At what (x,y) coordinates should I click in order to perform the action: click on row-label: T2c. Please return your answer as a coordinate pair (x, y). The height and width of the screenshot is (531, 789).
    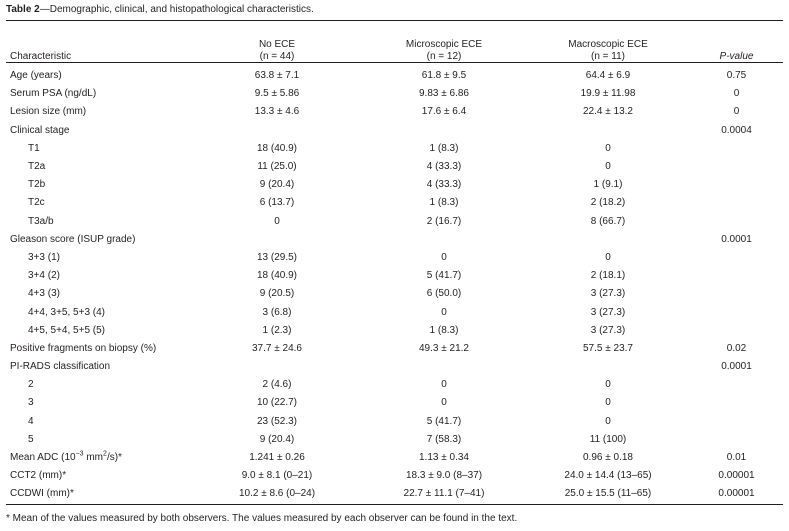
    Looking at the image, I should click on (99, 203).